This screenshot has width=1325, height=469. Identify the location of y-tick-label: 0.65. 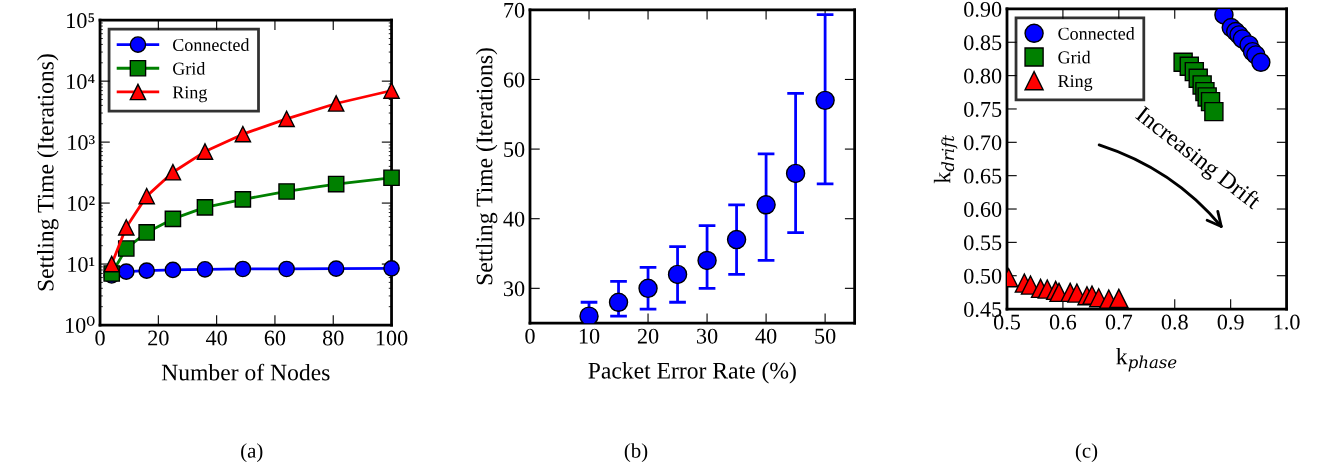
(983, 176).